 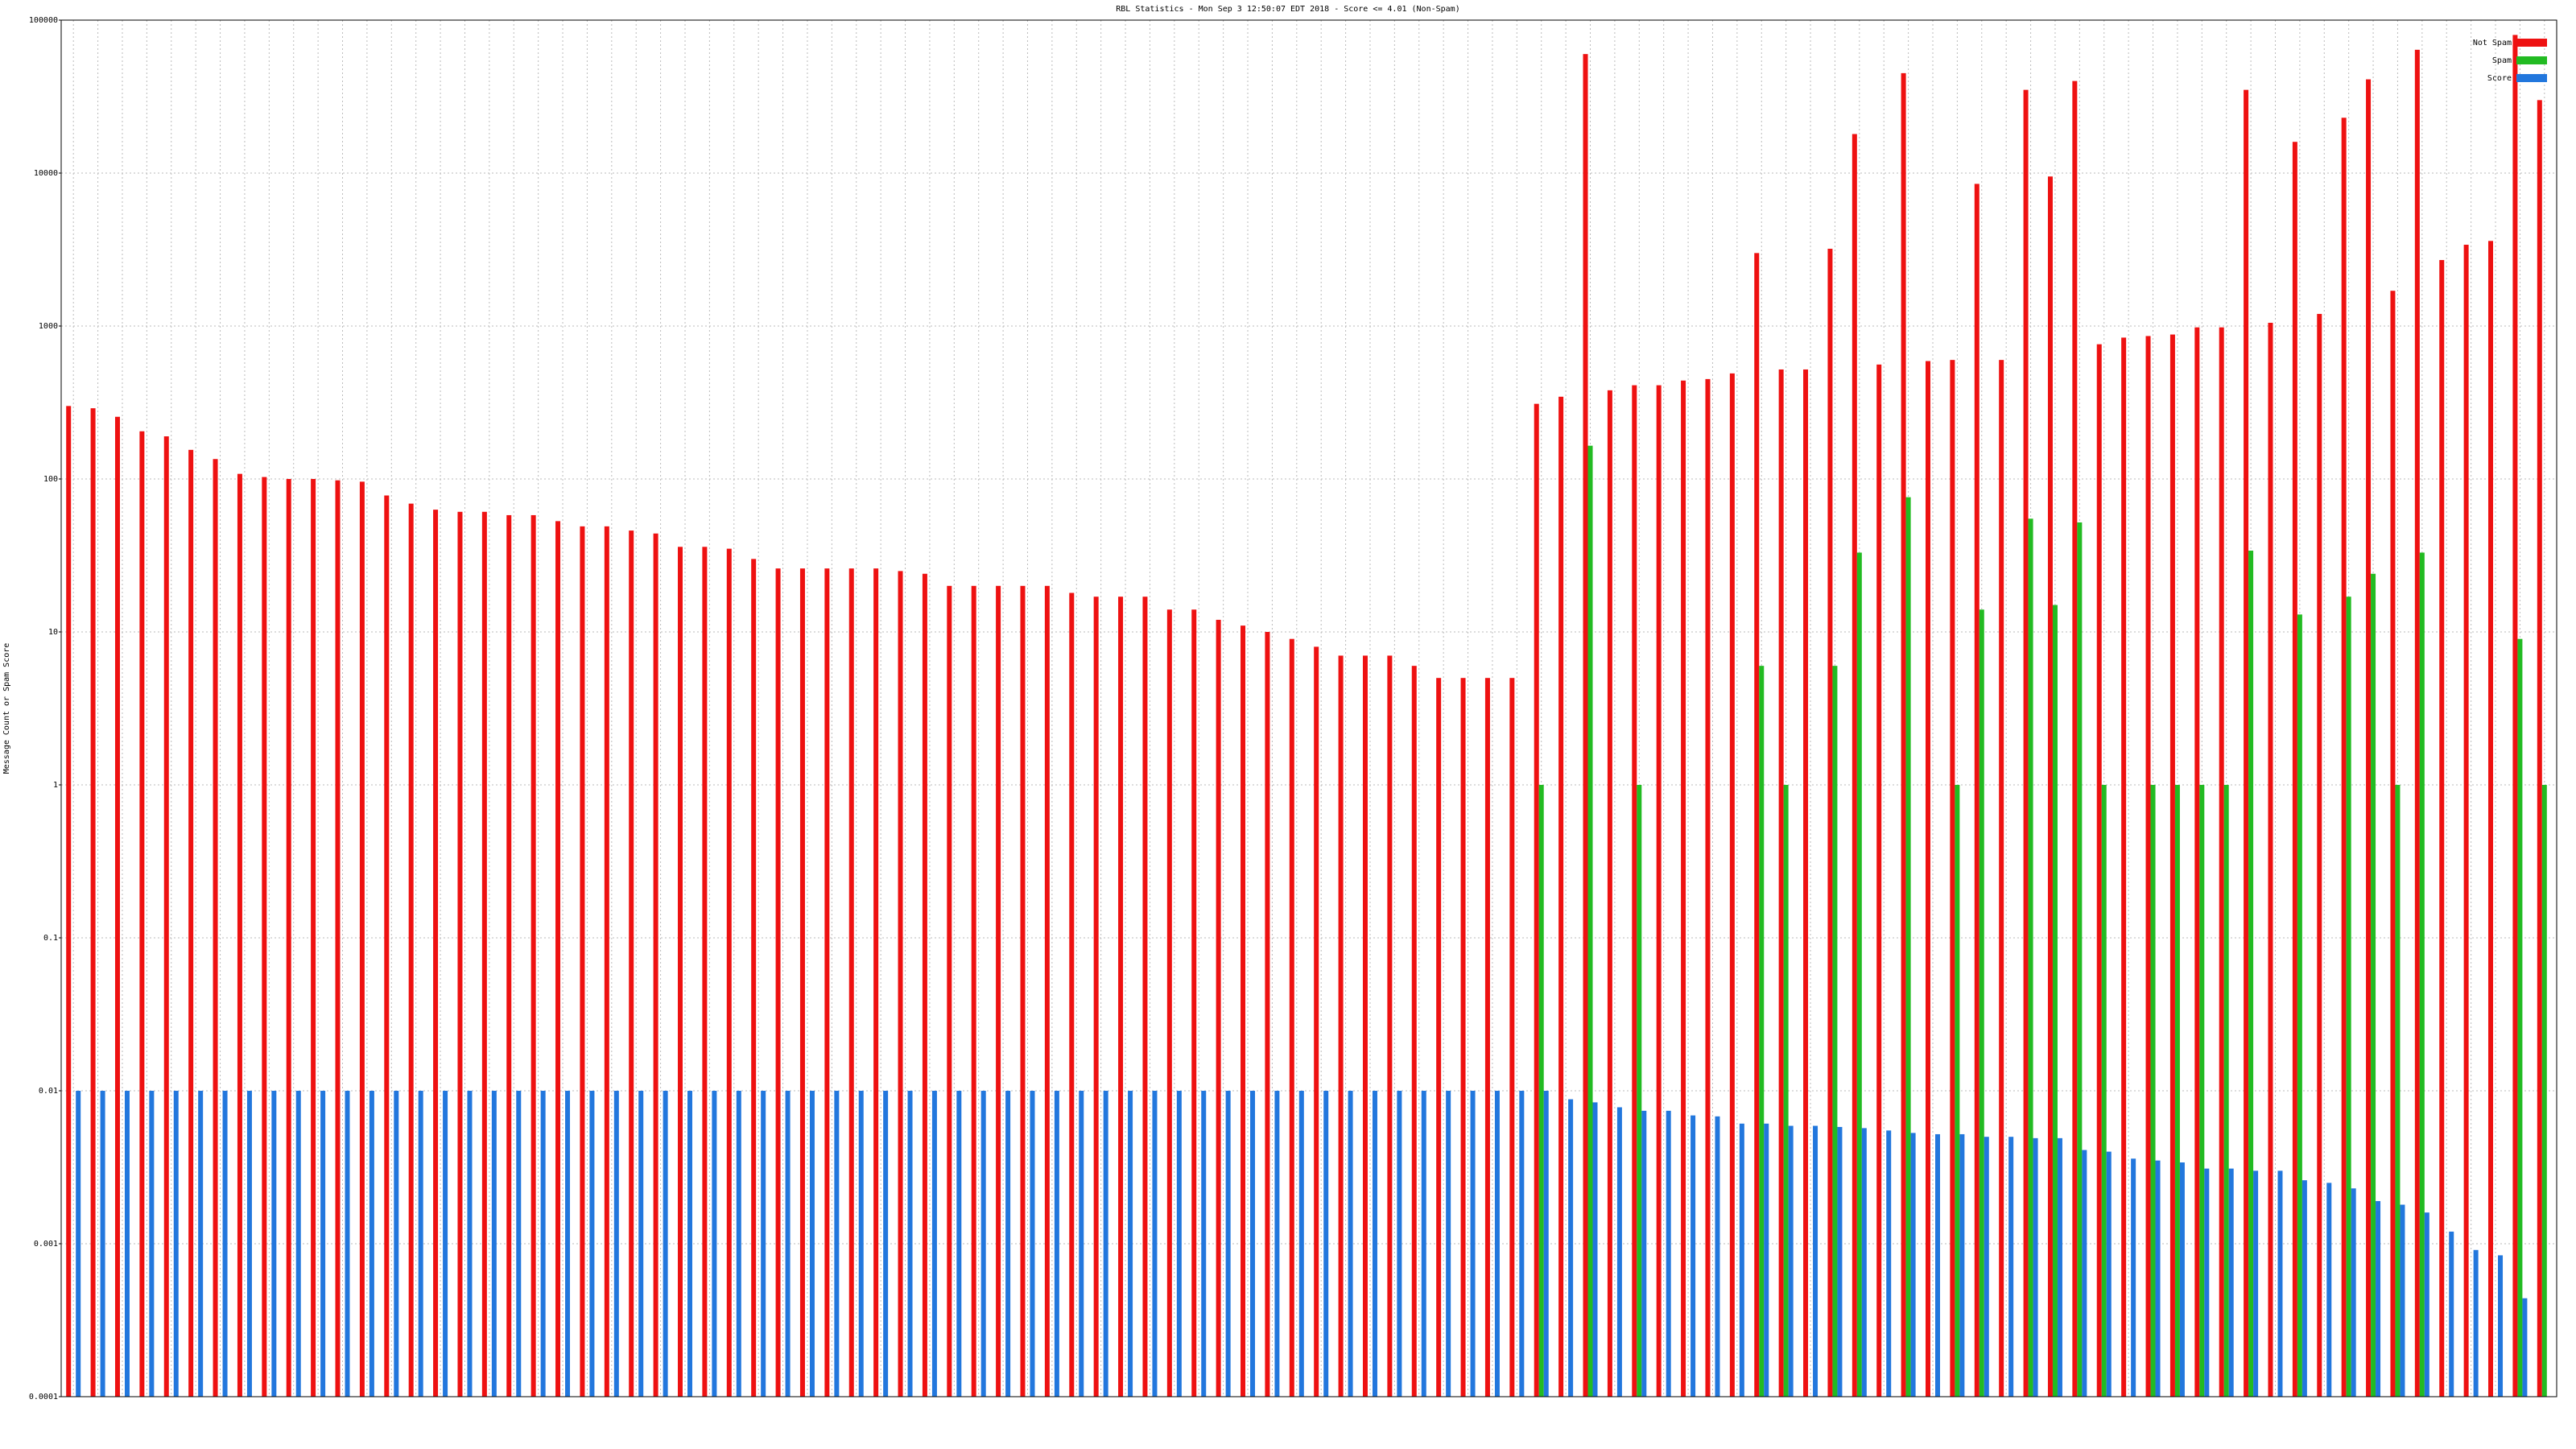 I want to click on legend-label: Not Spam, so click(x=2492, y=43).